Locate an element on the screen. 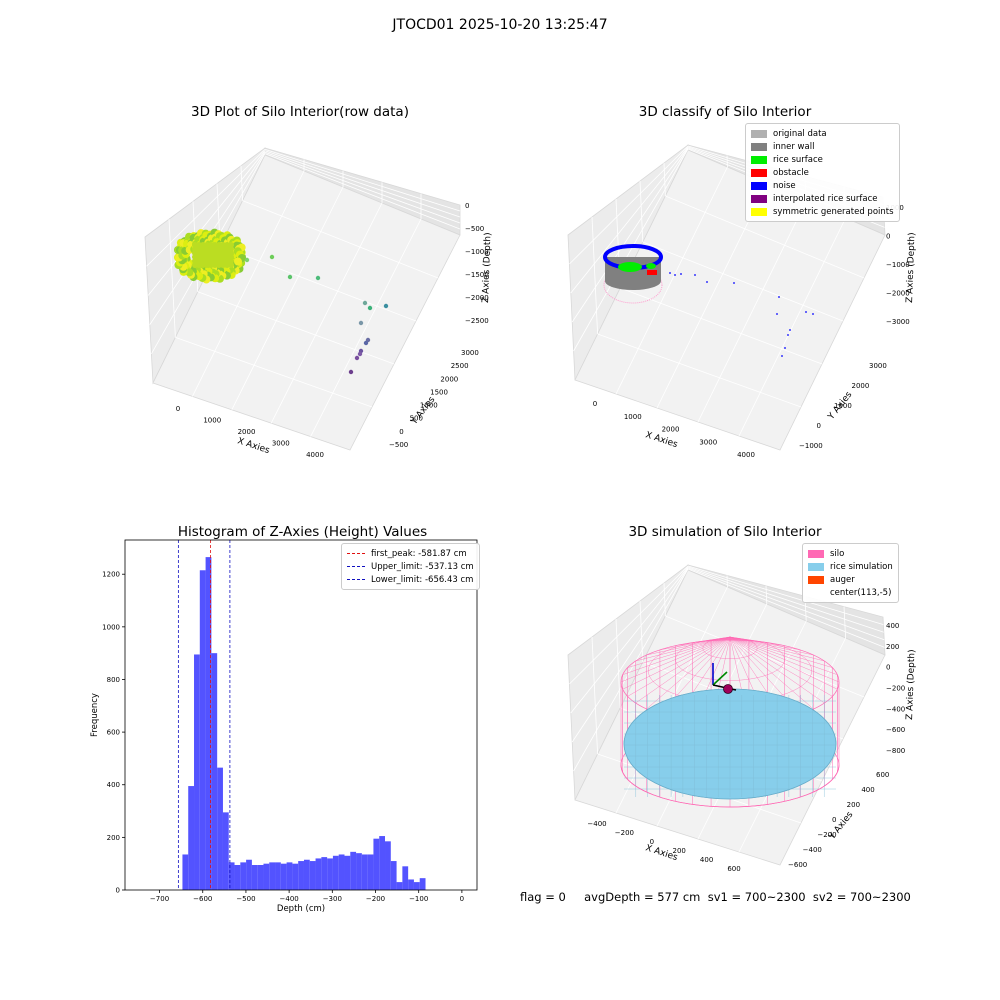 This screenshot has width=1000, height=1000. x_ticks-tick-label: 600 is located at coordinates (733, 869).